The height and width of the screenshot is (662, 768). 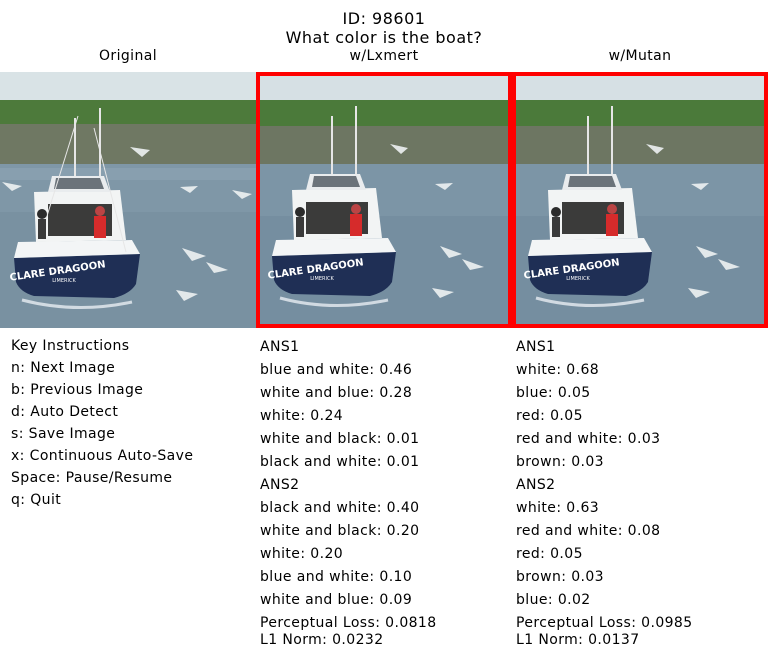 I want to click on lxmert-ans2-item: white and blue: 0.09, so click(x=336, y=600).